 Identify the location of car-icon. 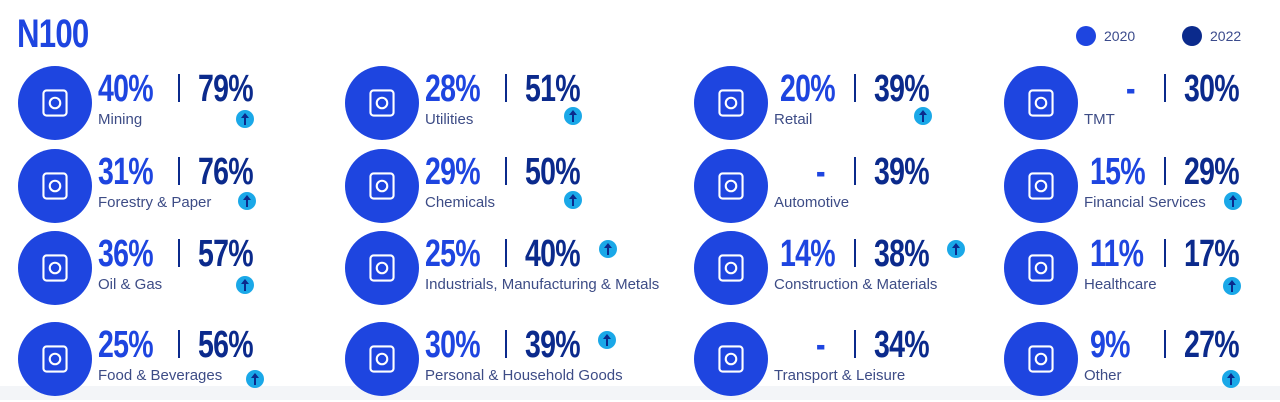
(731, 186).